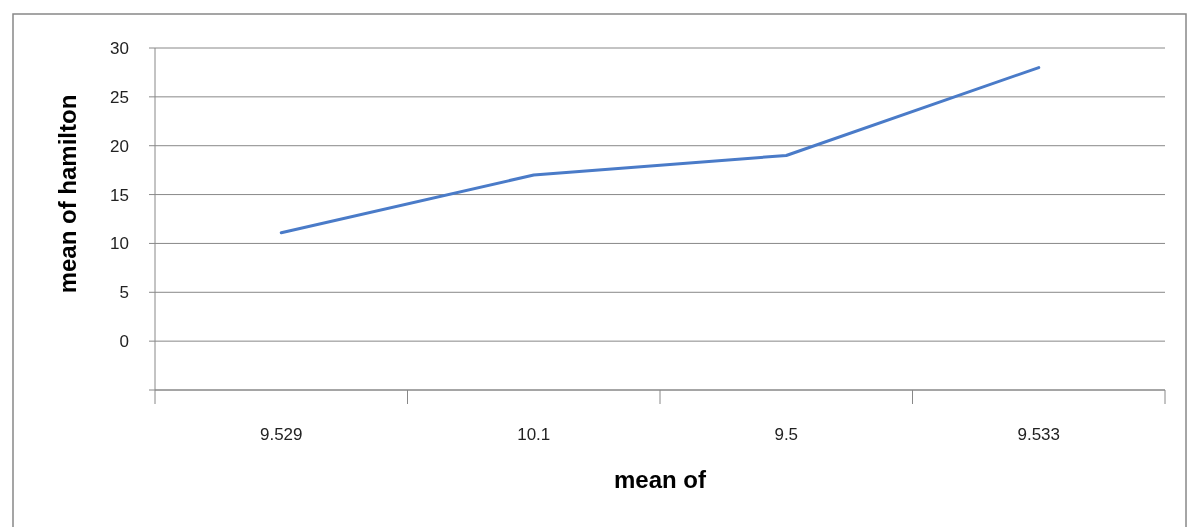 This screenshot has width=1187, height=527. I want to click on y-tick-label: 5, so click(124, 293).